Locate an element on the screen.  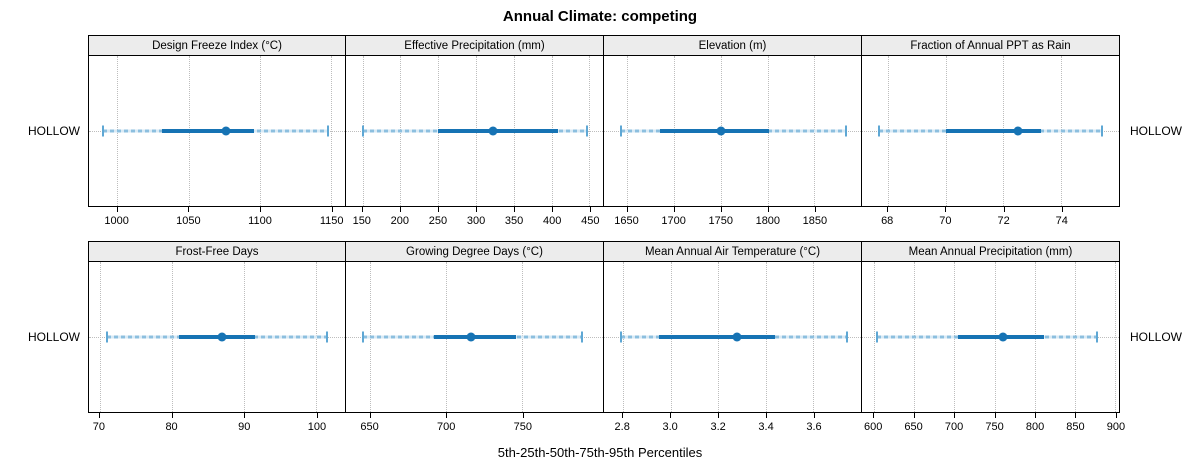
panel-strip: Fraction of Annual PPT as Rain is located at coordinates (990, 45).